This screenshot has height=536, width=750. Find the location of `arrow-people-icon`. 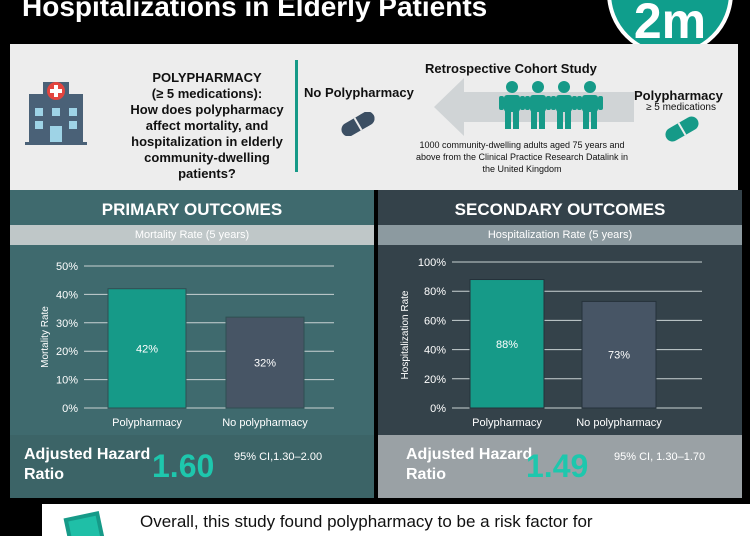

arrow-people-icon is located at coordinates (534, 107).